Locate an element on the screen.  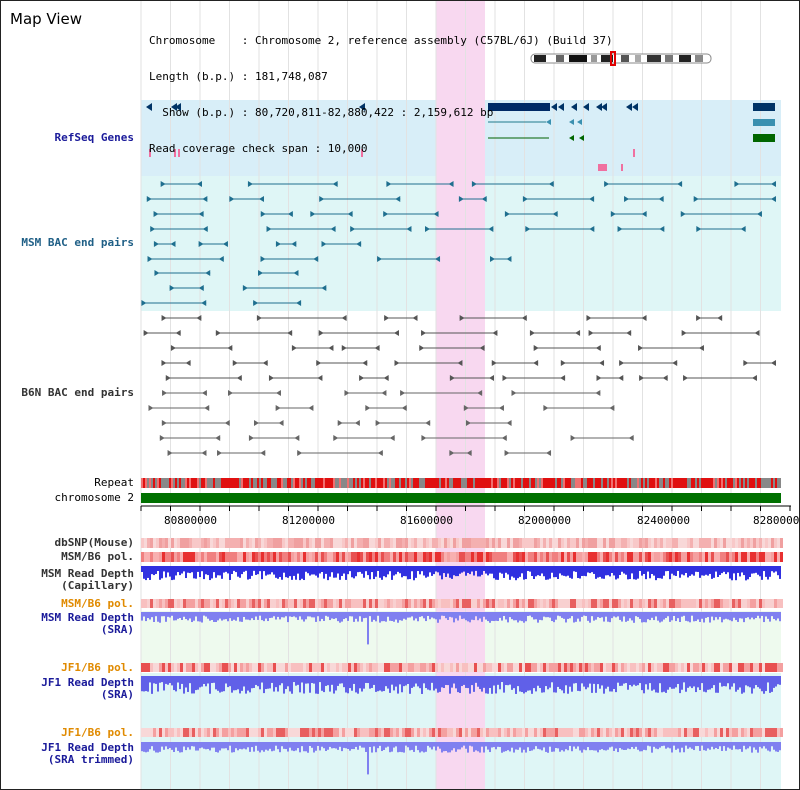
refseq-genes-label: RefSeq Genes is located at coordinates (94, 137).